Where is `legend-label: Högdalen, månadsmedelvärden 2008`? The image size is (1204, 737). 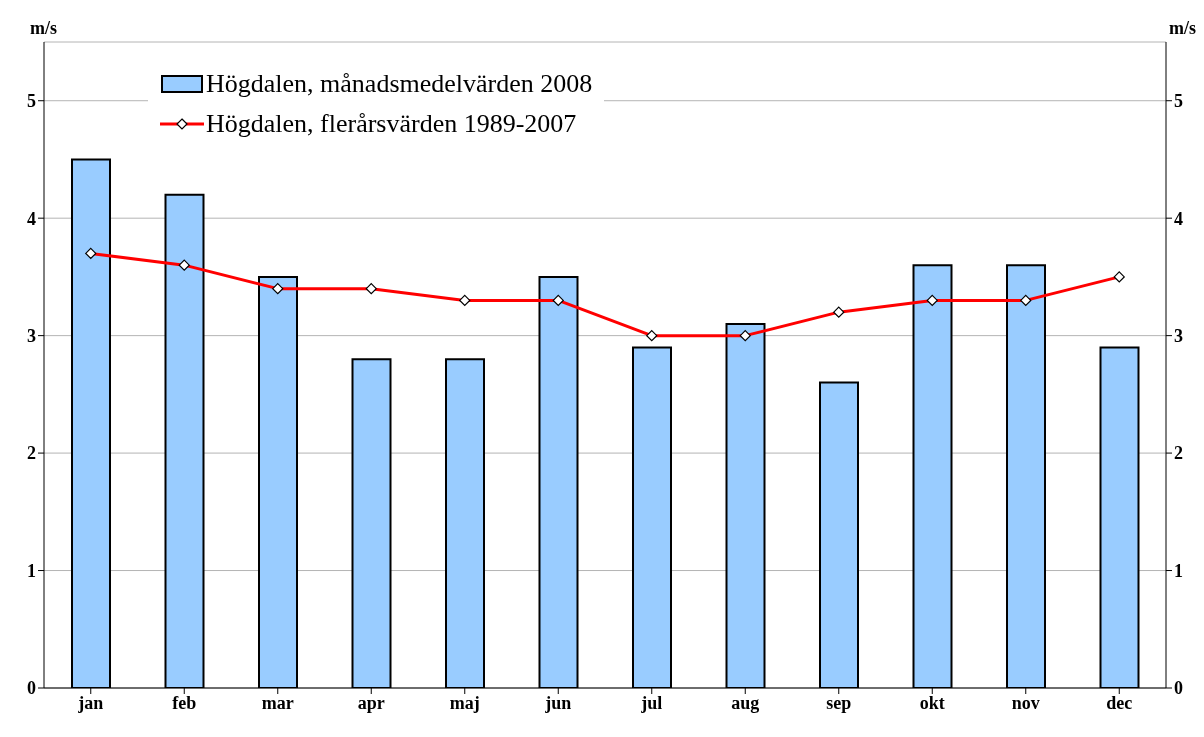 legend-label: Högdalen, månadsmedelvärden 2008 is located at coordinates (399, 84).